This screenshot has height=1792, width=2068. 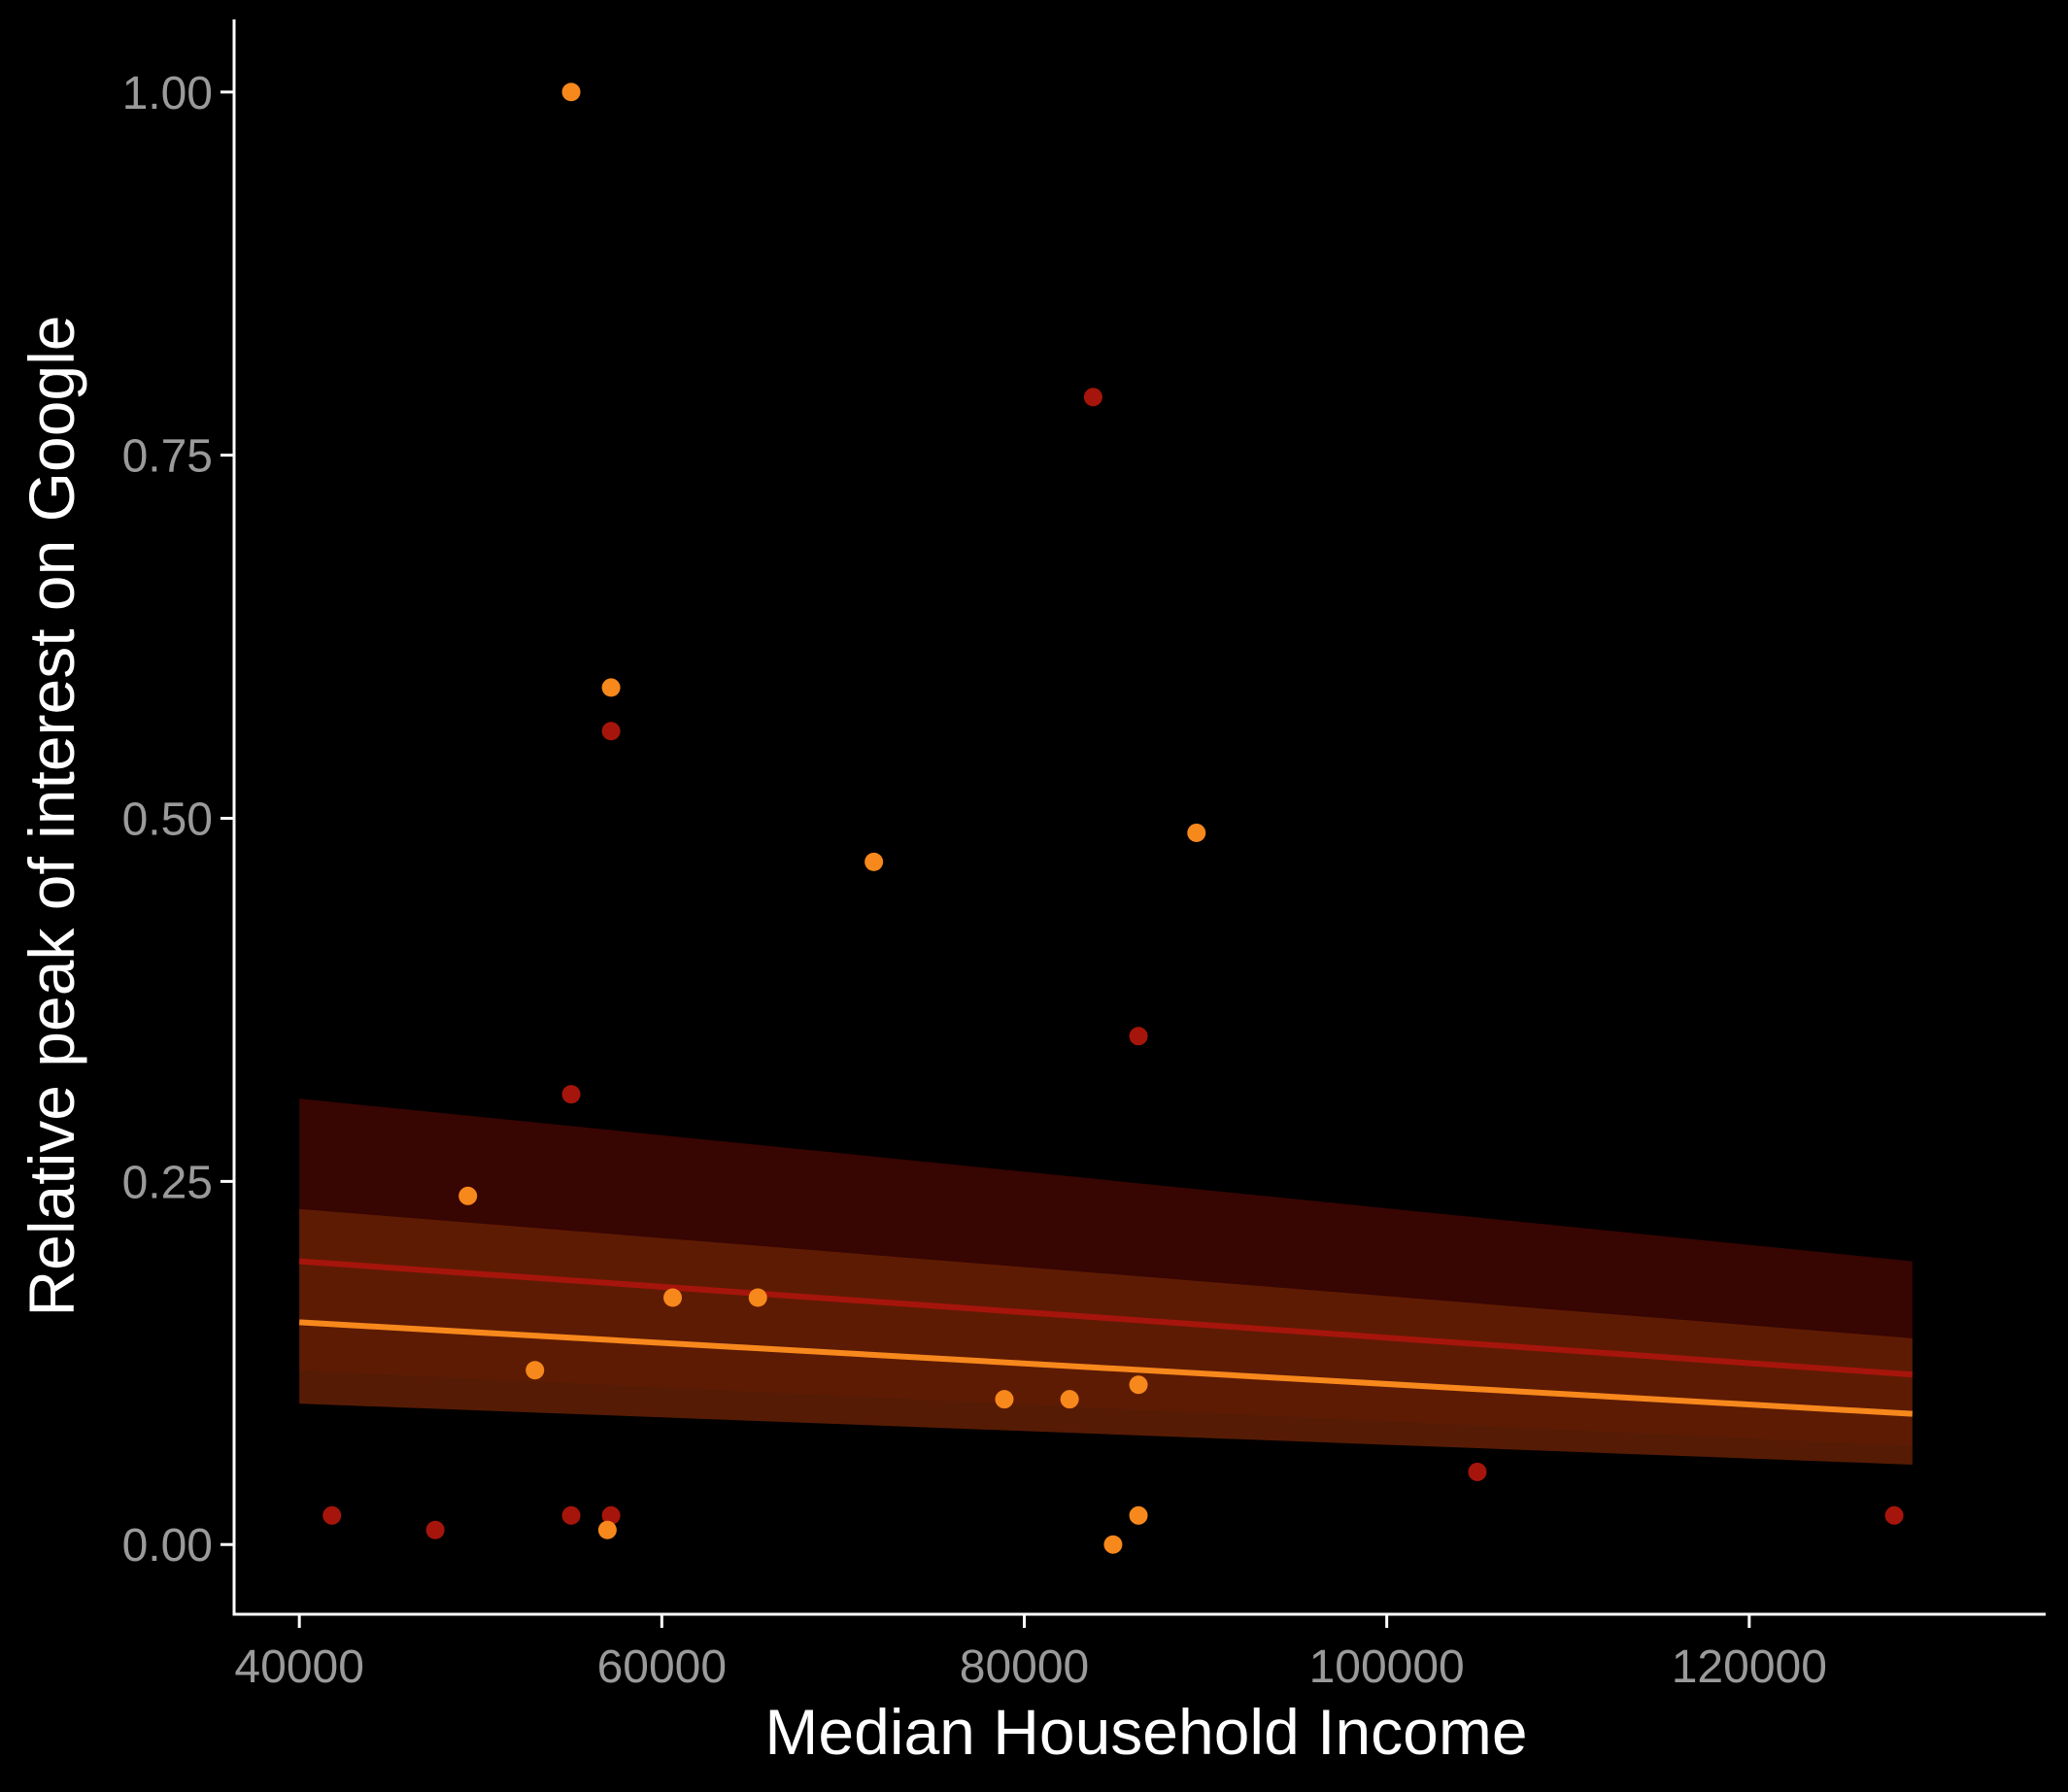 I want to click on x-tick-label: 100000, so click(x=1387, y=1667).